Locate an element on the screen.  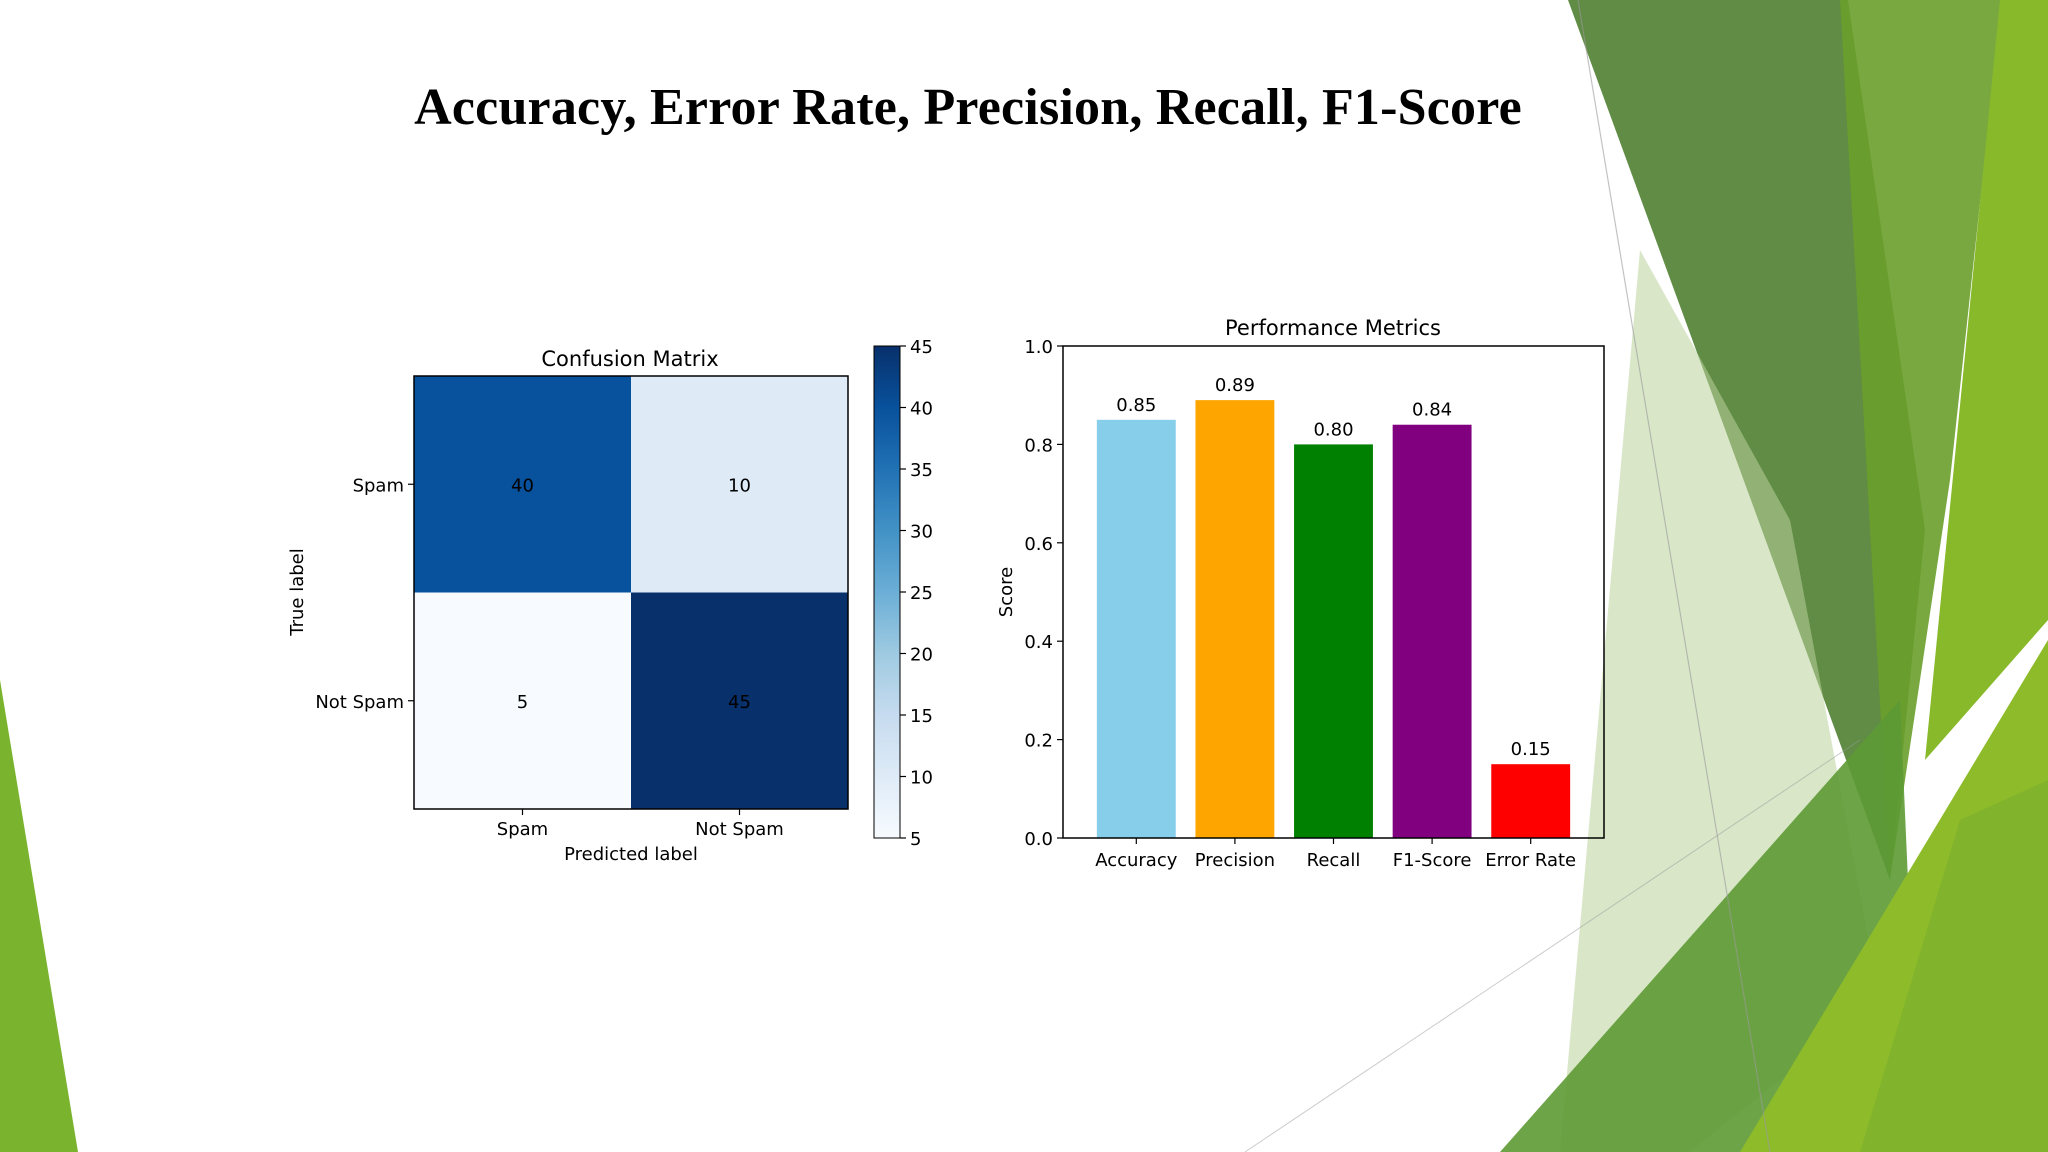
bg-left-wedge is located at coordinates (39, 916).